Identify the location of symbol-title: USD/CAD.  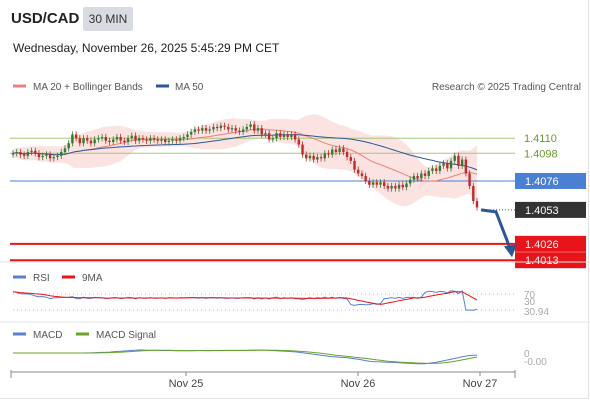
(45, 18).